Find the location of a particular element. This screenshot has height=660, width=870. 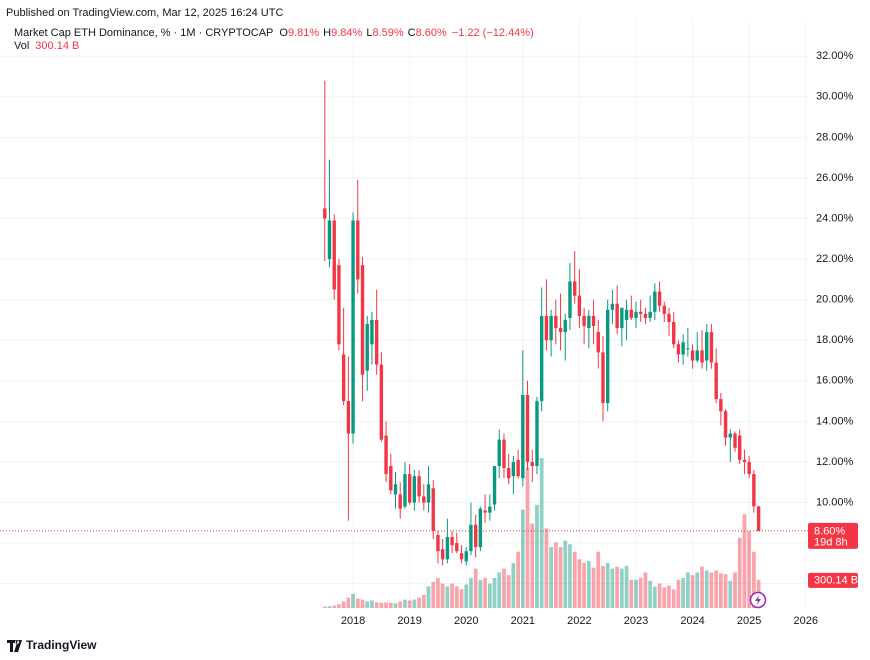

legend-value: 9.81% is located at coordinates (303, 33).